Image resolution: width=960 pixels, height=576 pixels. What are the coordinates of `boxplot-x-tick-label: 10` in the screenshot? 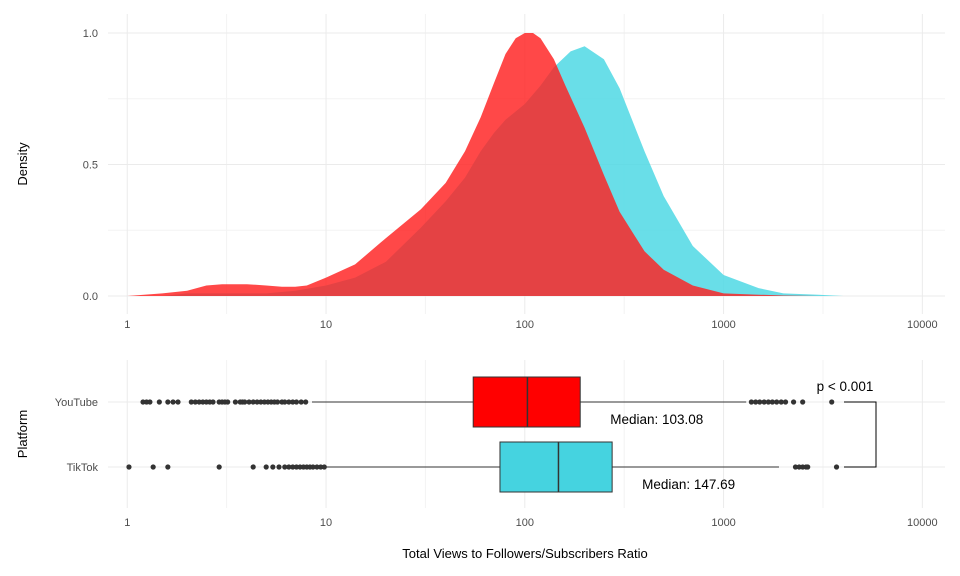 It's located at (326, 523).